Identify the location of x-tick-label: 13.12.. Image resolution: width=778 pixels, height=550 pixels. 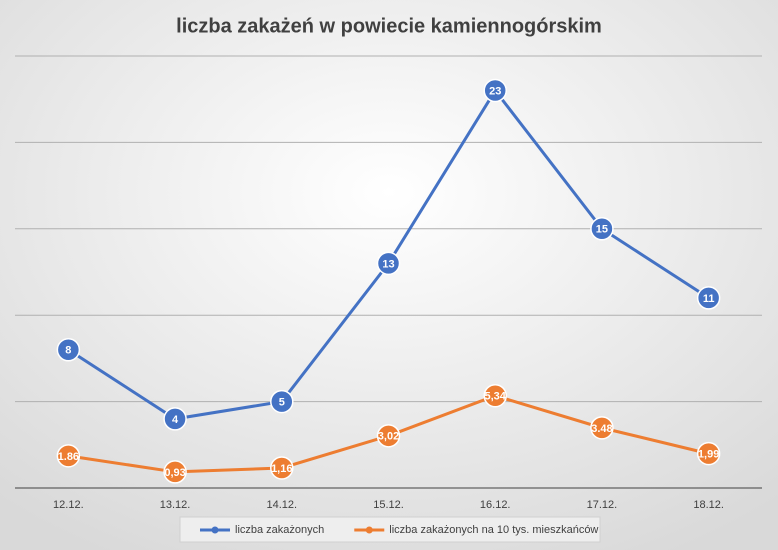
(175, 505).